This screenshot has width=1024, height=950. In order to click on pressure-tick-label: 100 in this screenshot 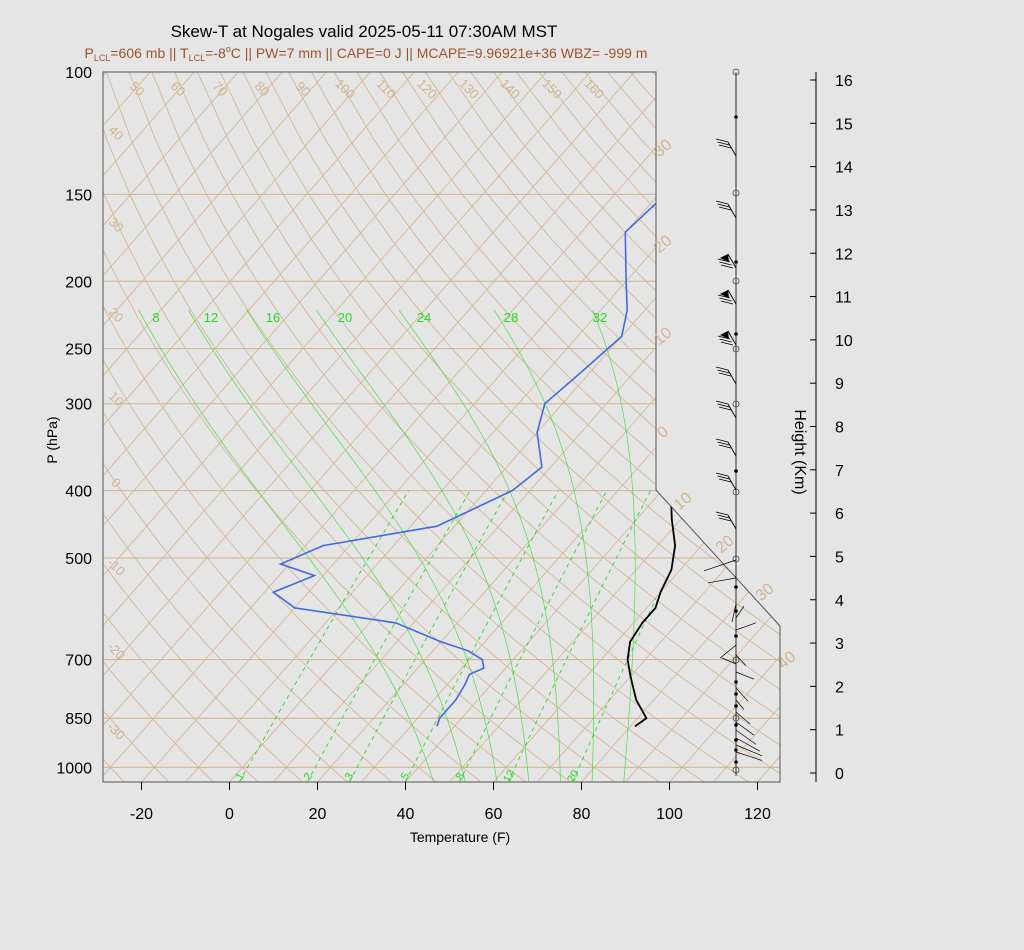, I will do `click(78, 73)`.